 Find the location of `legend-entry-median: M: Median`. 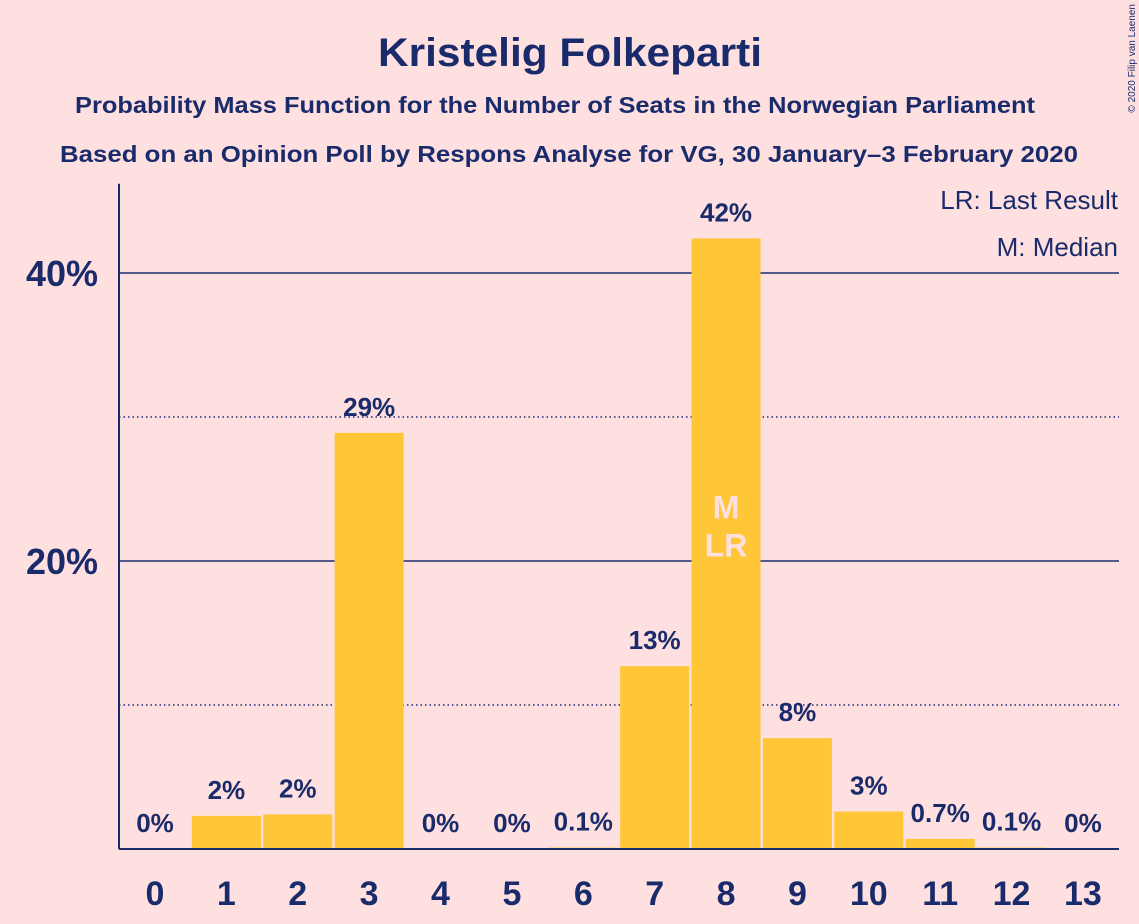

legend-entry-median: M: Median is located at coordinates (1057, 247).